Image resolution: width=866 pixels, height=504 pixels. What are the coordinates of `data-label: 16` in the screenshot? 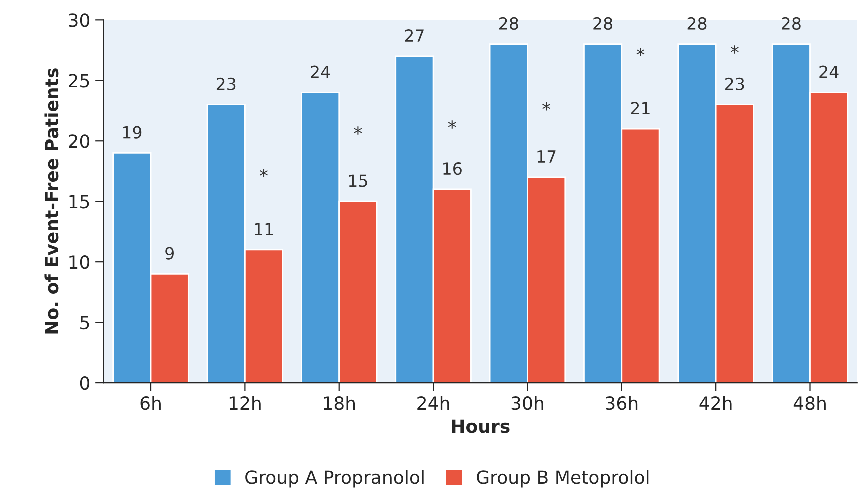 It's located at (453, 169).